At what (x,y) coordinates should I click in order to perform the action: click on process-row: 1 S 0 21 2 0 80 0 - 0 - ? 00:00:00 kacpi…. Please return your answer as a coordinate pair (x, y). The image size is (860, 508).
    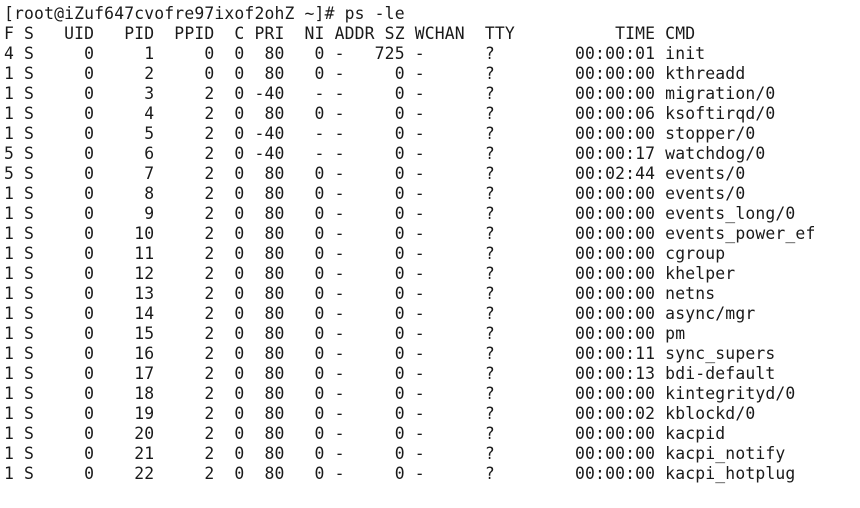
    Looking at the image, I should click on (395, 453).